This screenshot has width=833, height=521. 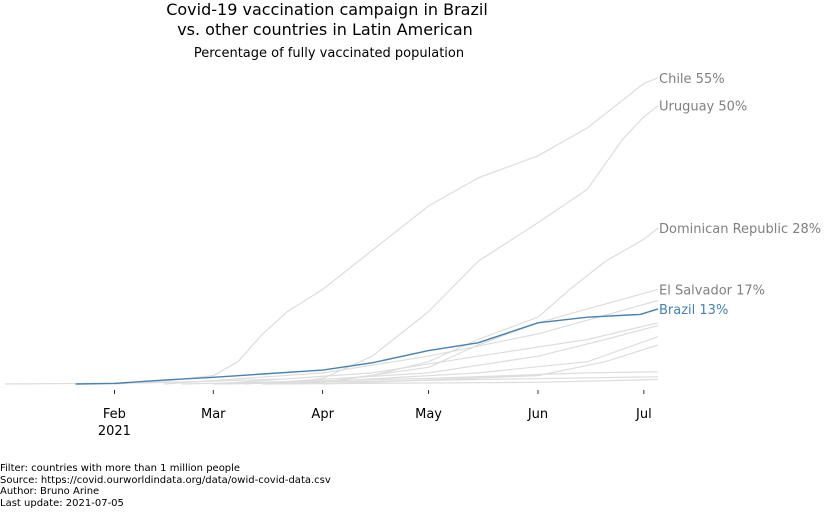 I want to click on x-tick-label-may: May, so click(x=428, y=414).